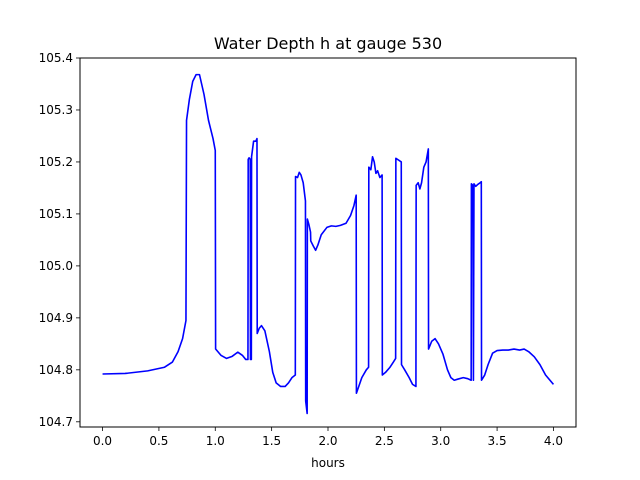 Image resolution: width=640 pixels, height=480 pixels. What do you see at coordinates (440, 441) in the screenshot?
I see `x-tick-label: 3.0` at bounding box center [440, 441].